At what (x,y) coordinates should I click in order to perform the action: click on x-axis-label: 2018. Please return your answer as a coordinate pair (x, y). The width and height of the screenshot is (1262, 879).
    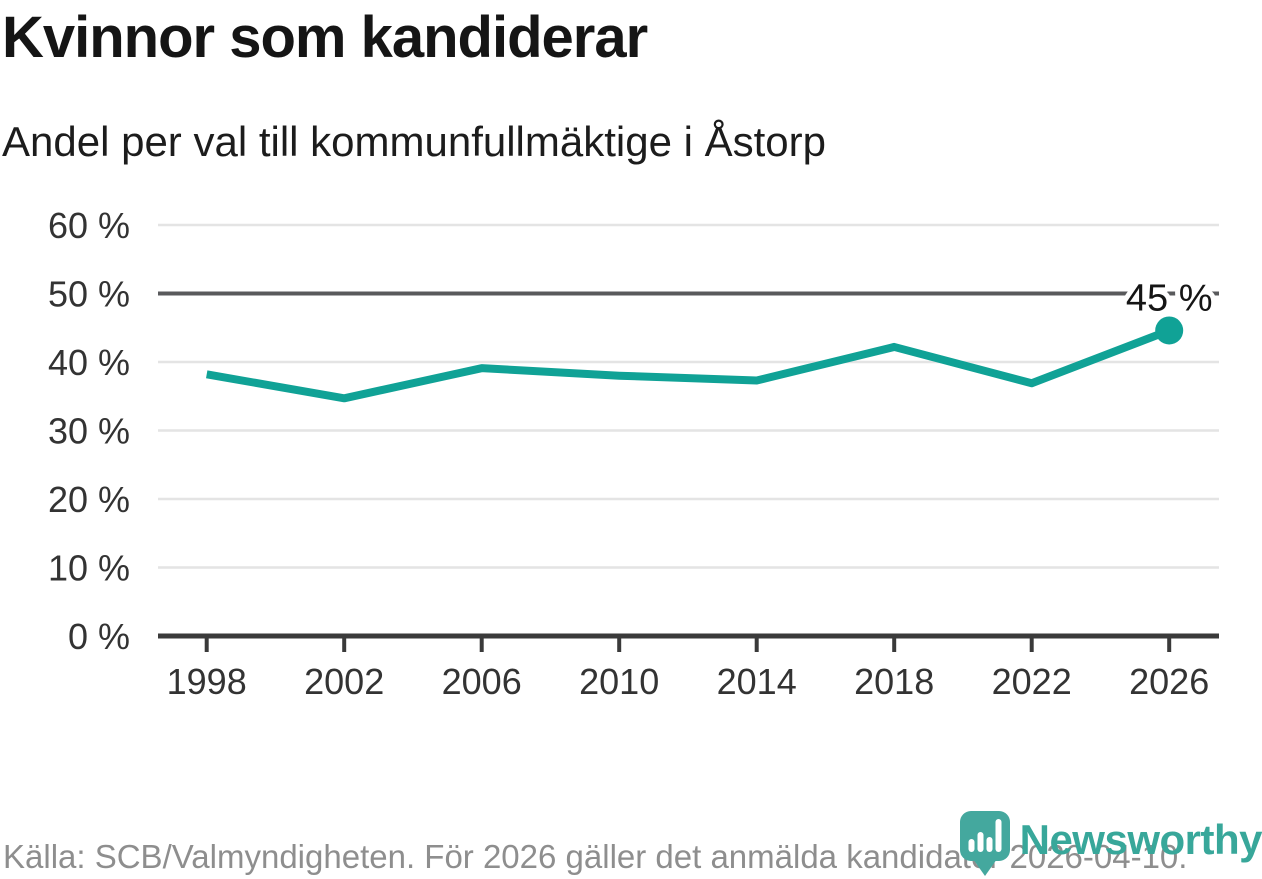
    Looking at the image, I should click on (894, 681).